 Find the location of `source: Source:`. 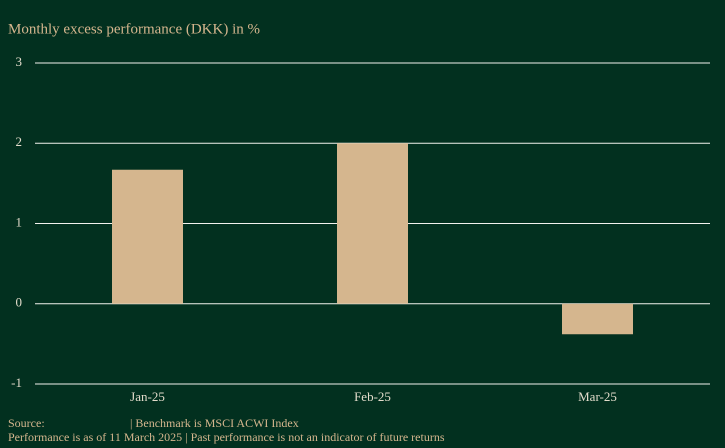

source: Source: is located at coordinates (26, 423).